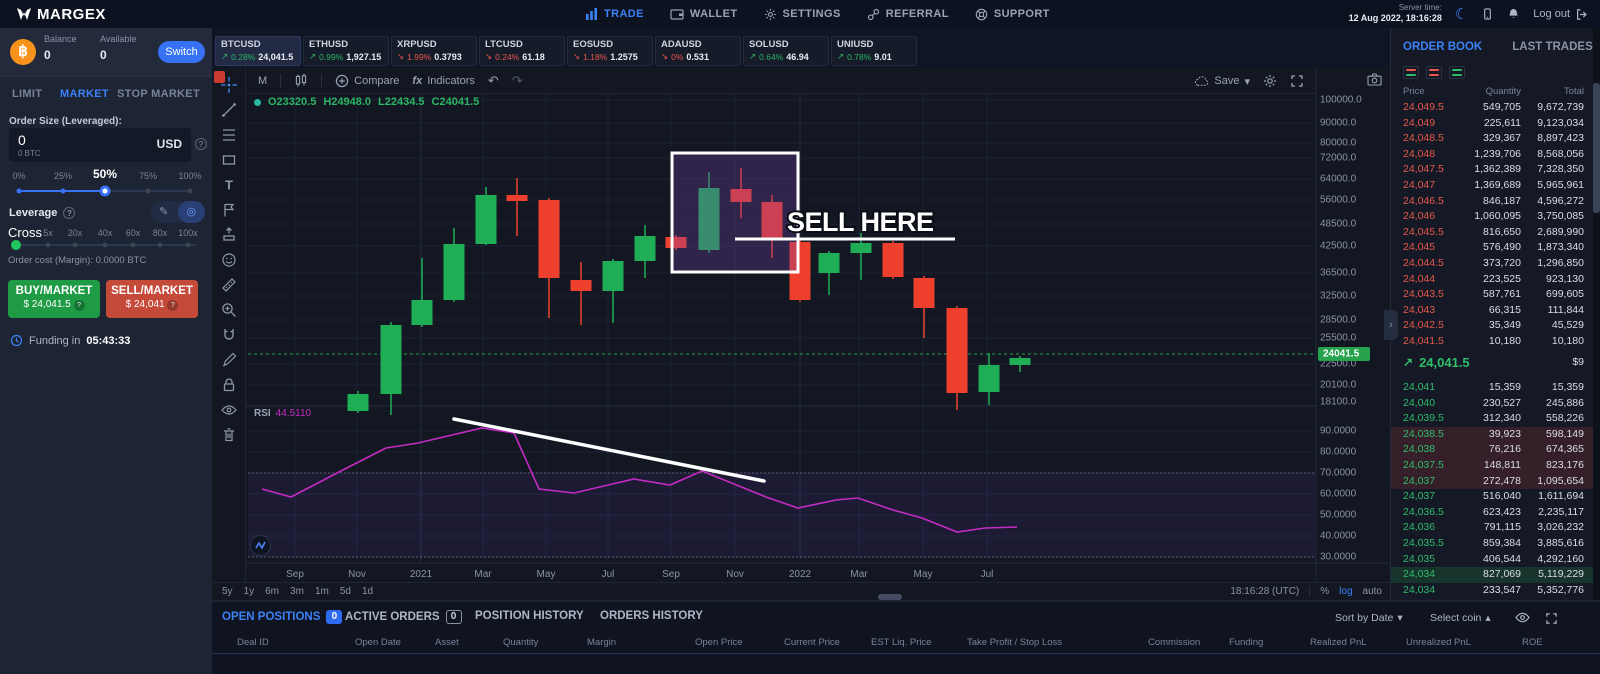 This screenshot has width=1600, height=674. Describe the element at coordinates (1325, 591) in the screenshot. I see `percent-scale-button: %` at that location.